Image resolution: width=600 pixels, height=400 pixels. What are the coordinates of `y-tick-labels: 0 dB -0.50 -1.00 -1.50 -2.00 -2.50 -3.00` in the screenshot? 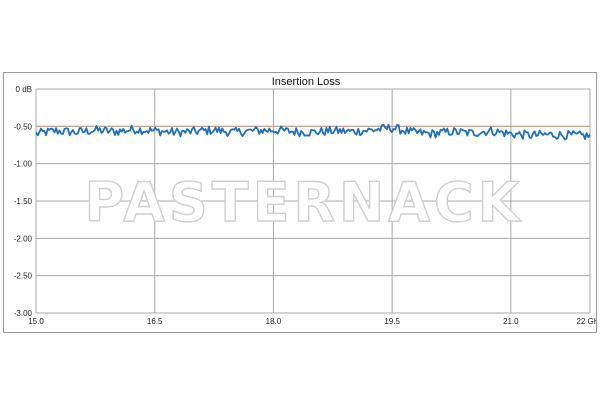 It's located at (23, 201).